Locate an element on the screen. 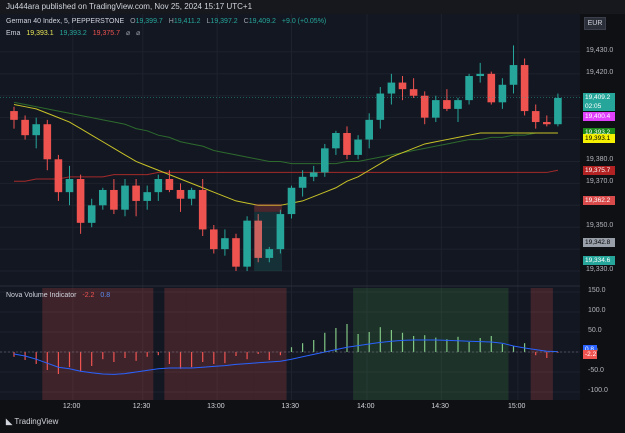 The width and height of the screenshot is (625, 433). eye-icon: ⌀ is located at coordinates (128, 33).